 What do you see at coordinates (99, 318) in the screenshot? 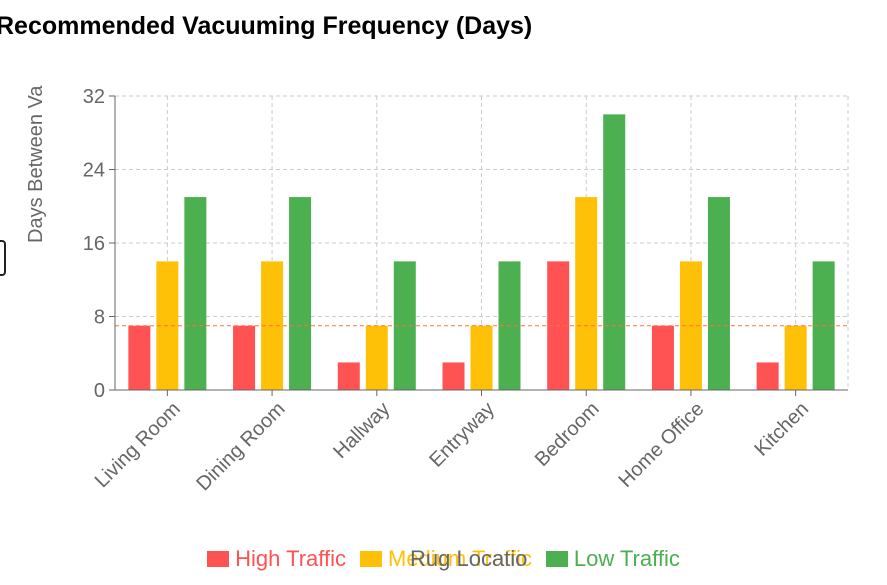
I see `y-tick-label: 8` at bounding box center [99, 318].